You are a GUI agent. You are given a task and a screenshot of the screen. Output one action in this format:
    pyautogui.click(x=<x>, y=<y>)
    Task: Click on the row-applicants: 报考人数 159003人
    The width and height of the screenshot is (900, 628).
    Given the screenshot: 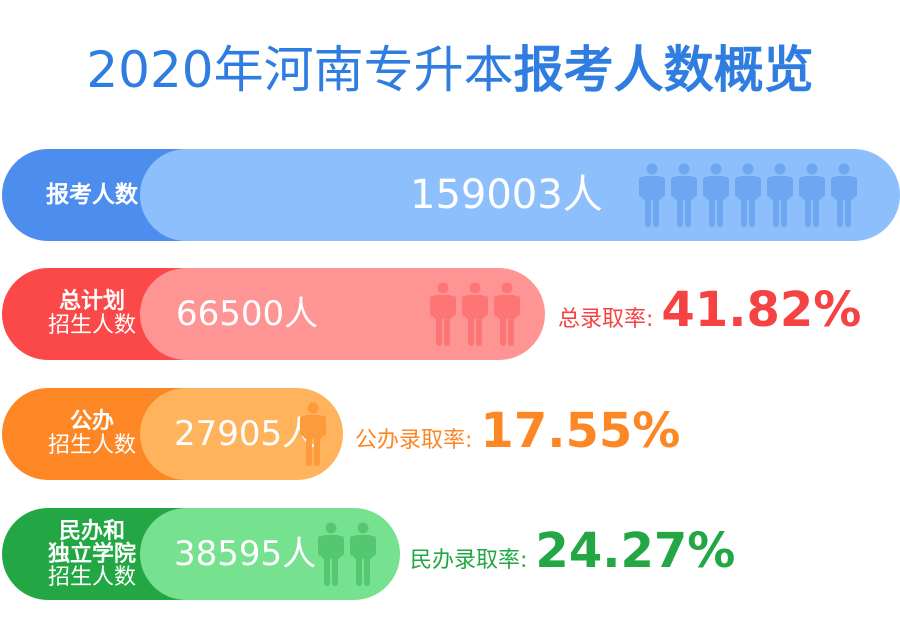 What is the action you would take?
    pyautogui.click(x=451, y=195)
    